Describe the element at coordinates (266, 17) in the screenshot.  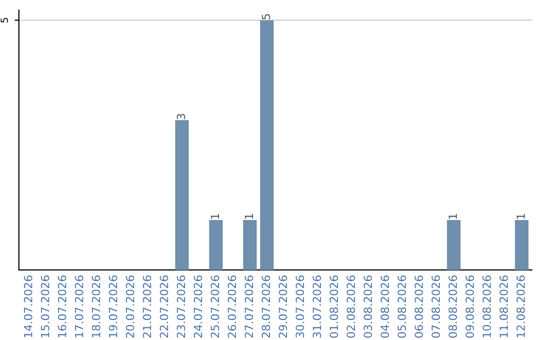
I see `data-label: 5` at that location.